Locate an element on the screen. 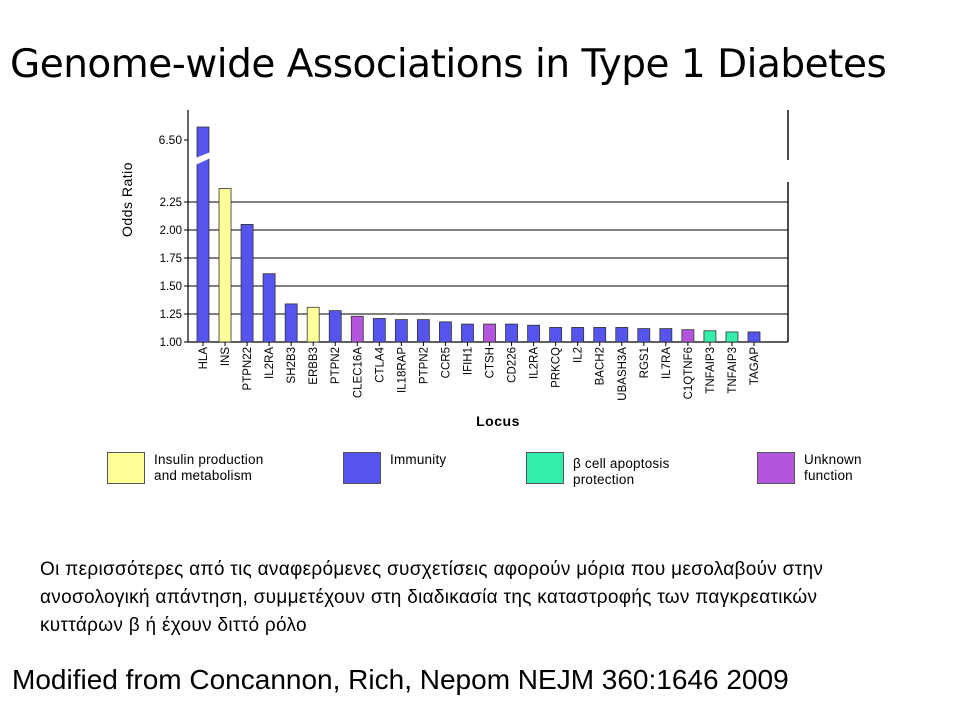 The width and height of the screenshot is (960, 720). legend-label: Insulin production and metabolism is located at coordinates (209, 467).